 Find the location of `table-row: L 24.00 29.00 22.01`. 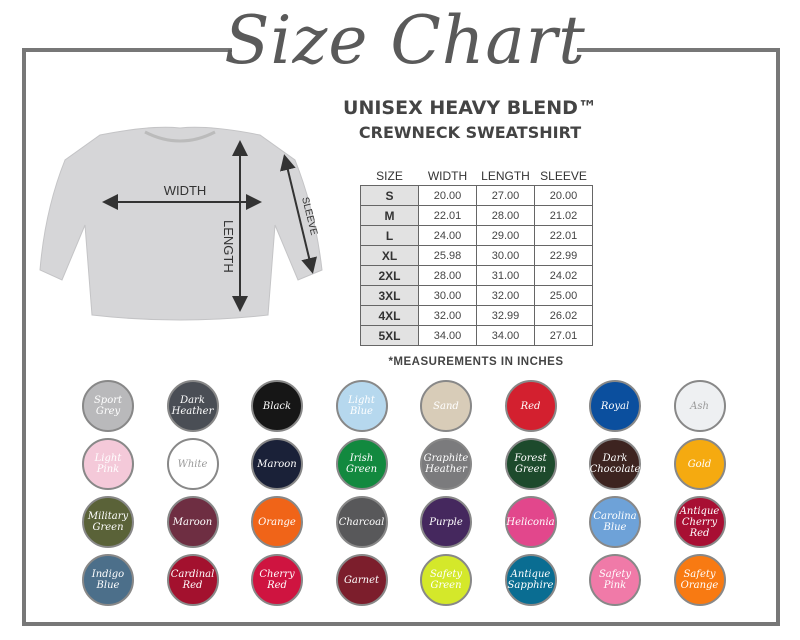

table-row: L 24.00 29.00 22.01 is located at coordinates (476, 235).